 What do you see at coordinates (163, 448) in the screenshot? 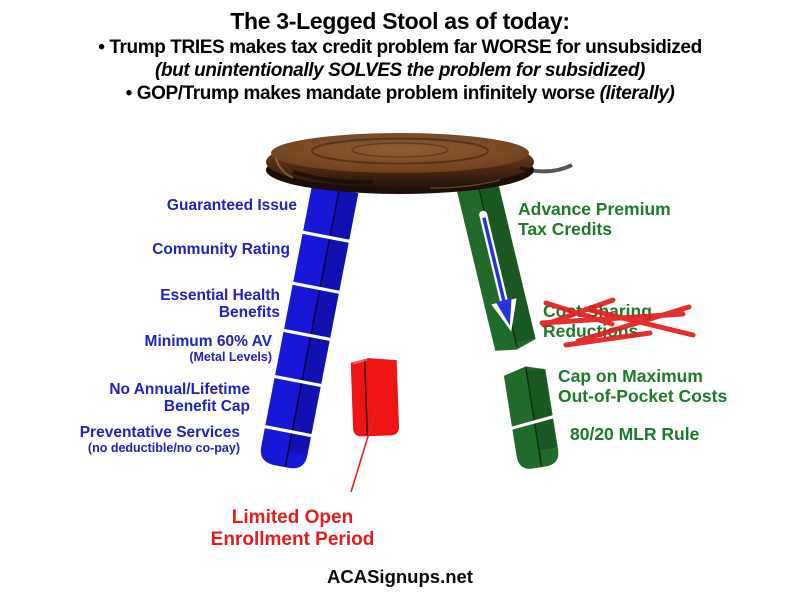
I see `label-preventative-services-sub: (no deductible/no co-pay)` at bounding box center [163, 448].